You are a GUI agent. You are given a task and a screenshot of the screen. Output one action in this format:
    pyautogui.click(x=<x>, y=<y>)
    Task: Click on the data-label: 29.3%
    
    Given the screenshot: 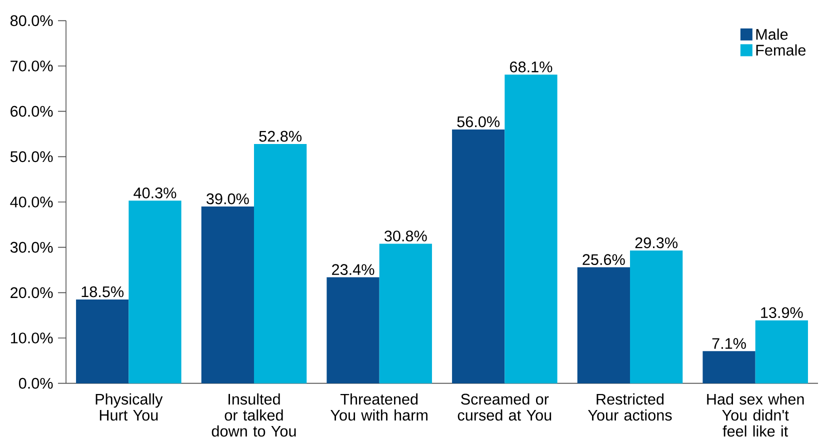 What is the action you would take?
    pyautogui.click(x=656, y=242)
    